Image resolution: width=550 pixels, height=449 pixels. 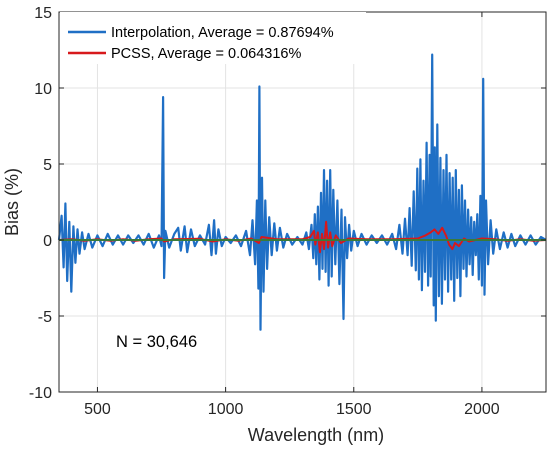 What do you see at coordinates (302, 237) in the screenshot?
I see `pcss-series-line` at bounding box center [302, 237].